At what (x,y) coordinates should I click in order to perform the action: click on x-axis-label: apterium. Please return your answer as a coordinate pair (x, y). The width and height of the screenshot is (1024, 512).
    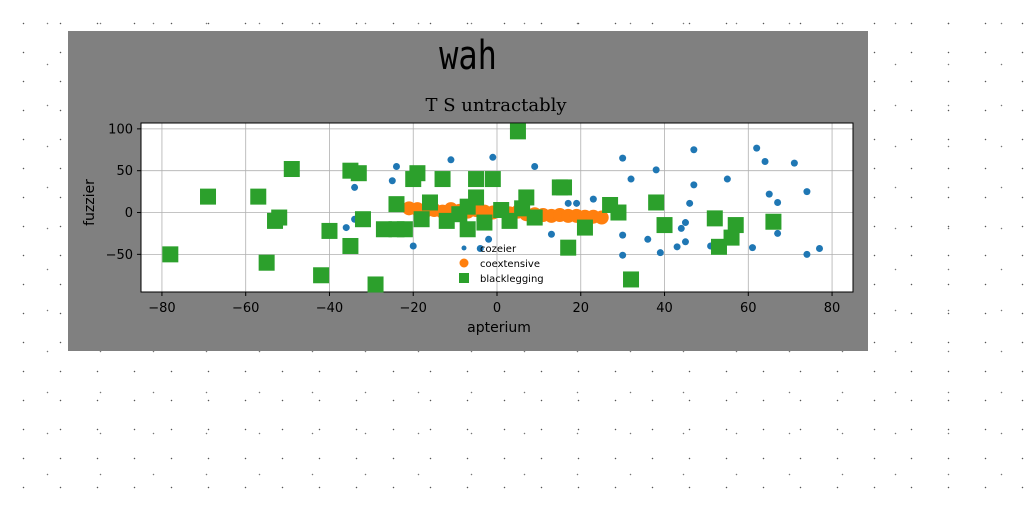
    Looking at the image, I should click on (499, 328).